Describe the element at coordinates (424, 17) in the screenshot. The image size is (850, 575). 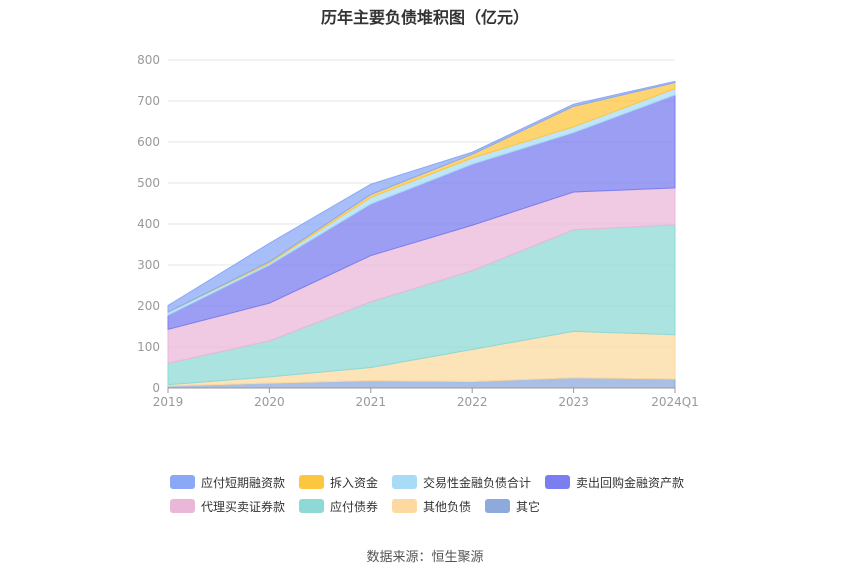
I see `chart-title: 历年主要负债堆积图（亿元）` at that location.